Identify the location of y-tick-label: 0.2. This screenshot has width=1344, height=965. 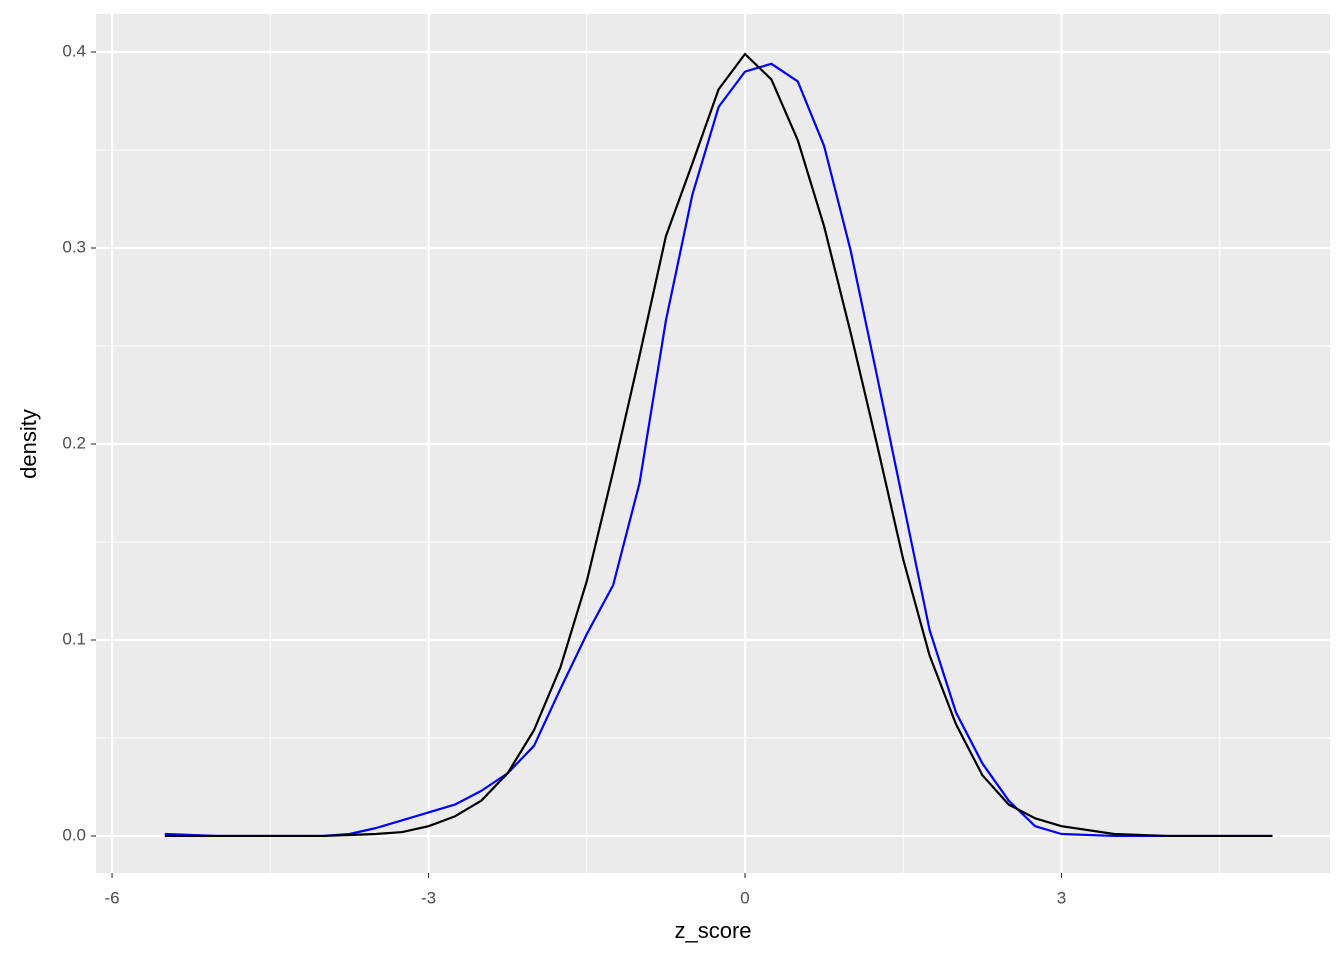
(74, 442).